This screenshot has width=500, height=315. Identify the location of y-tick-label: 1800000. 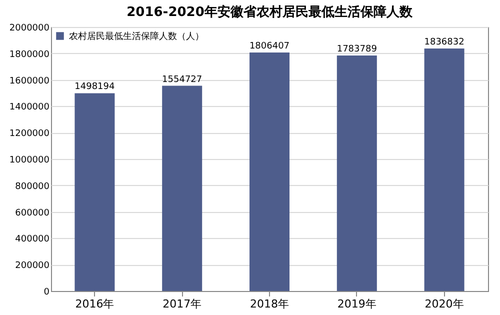
(29, 55).